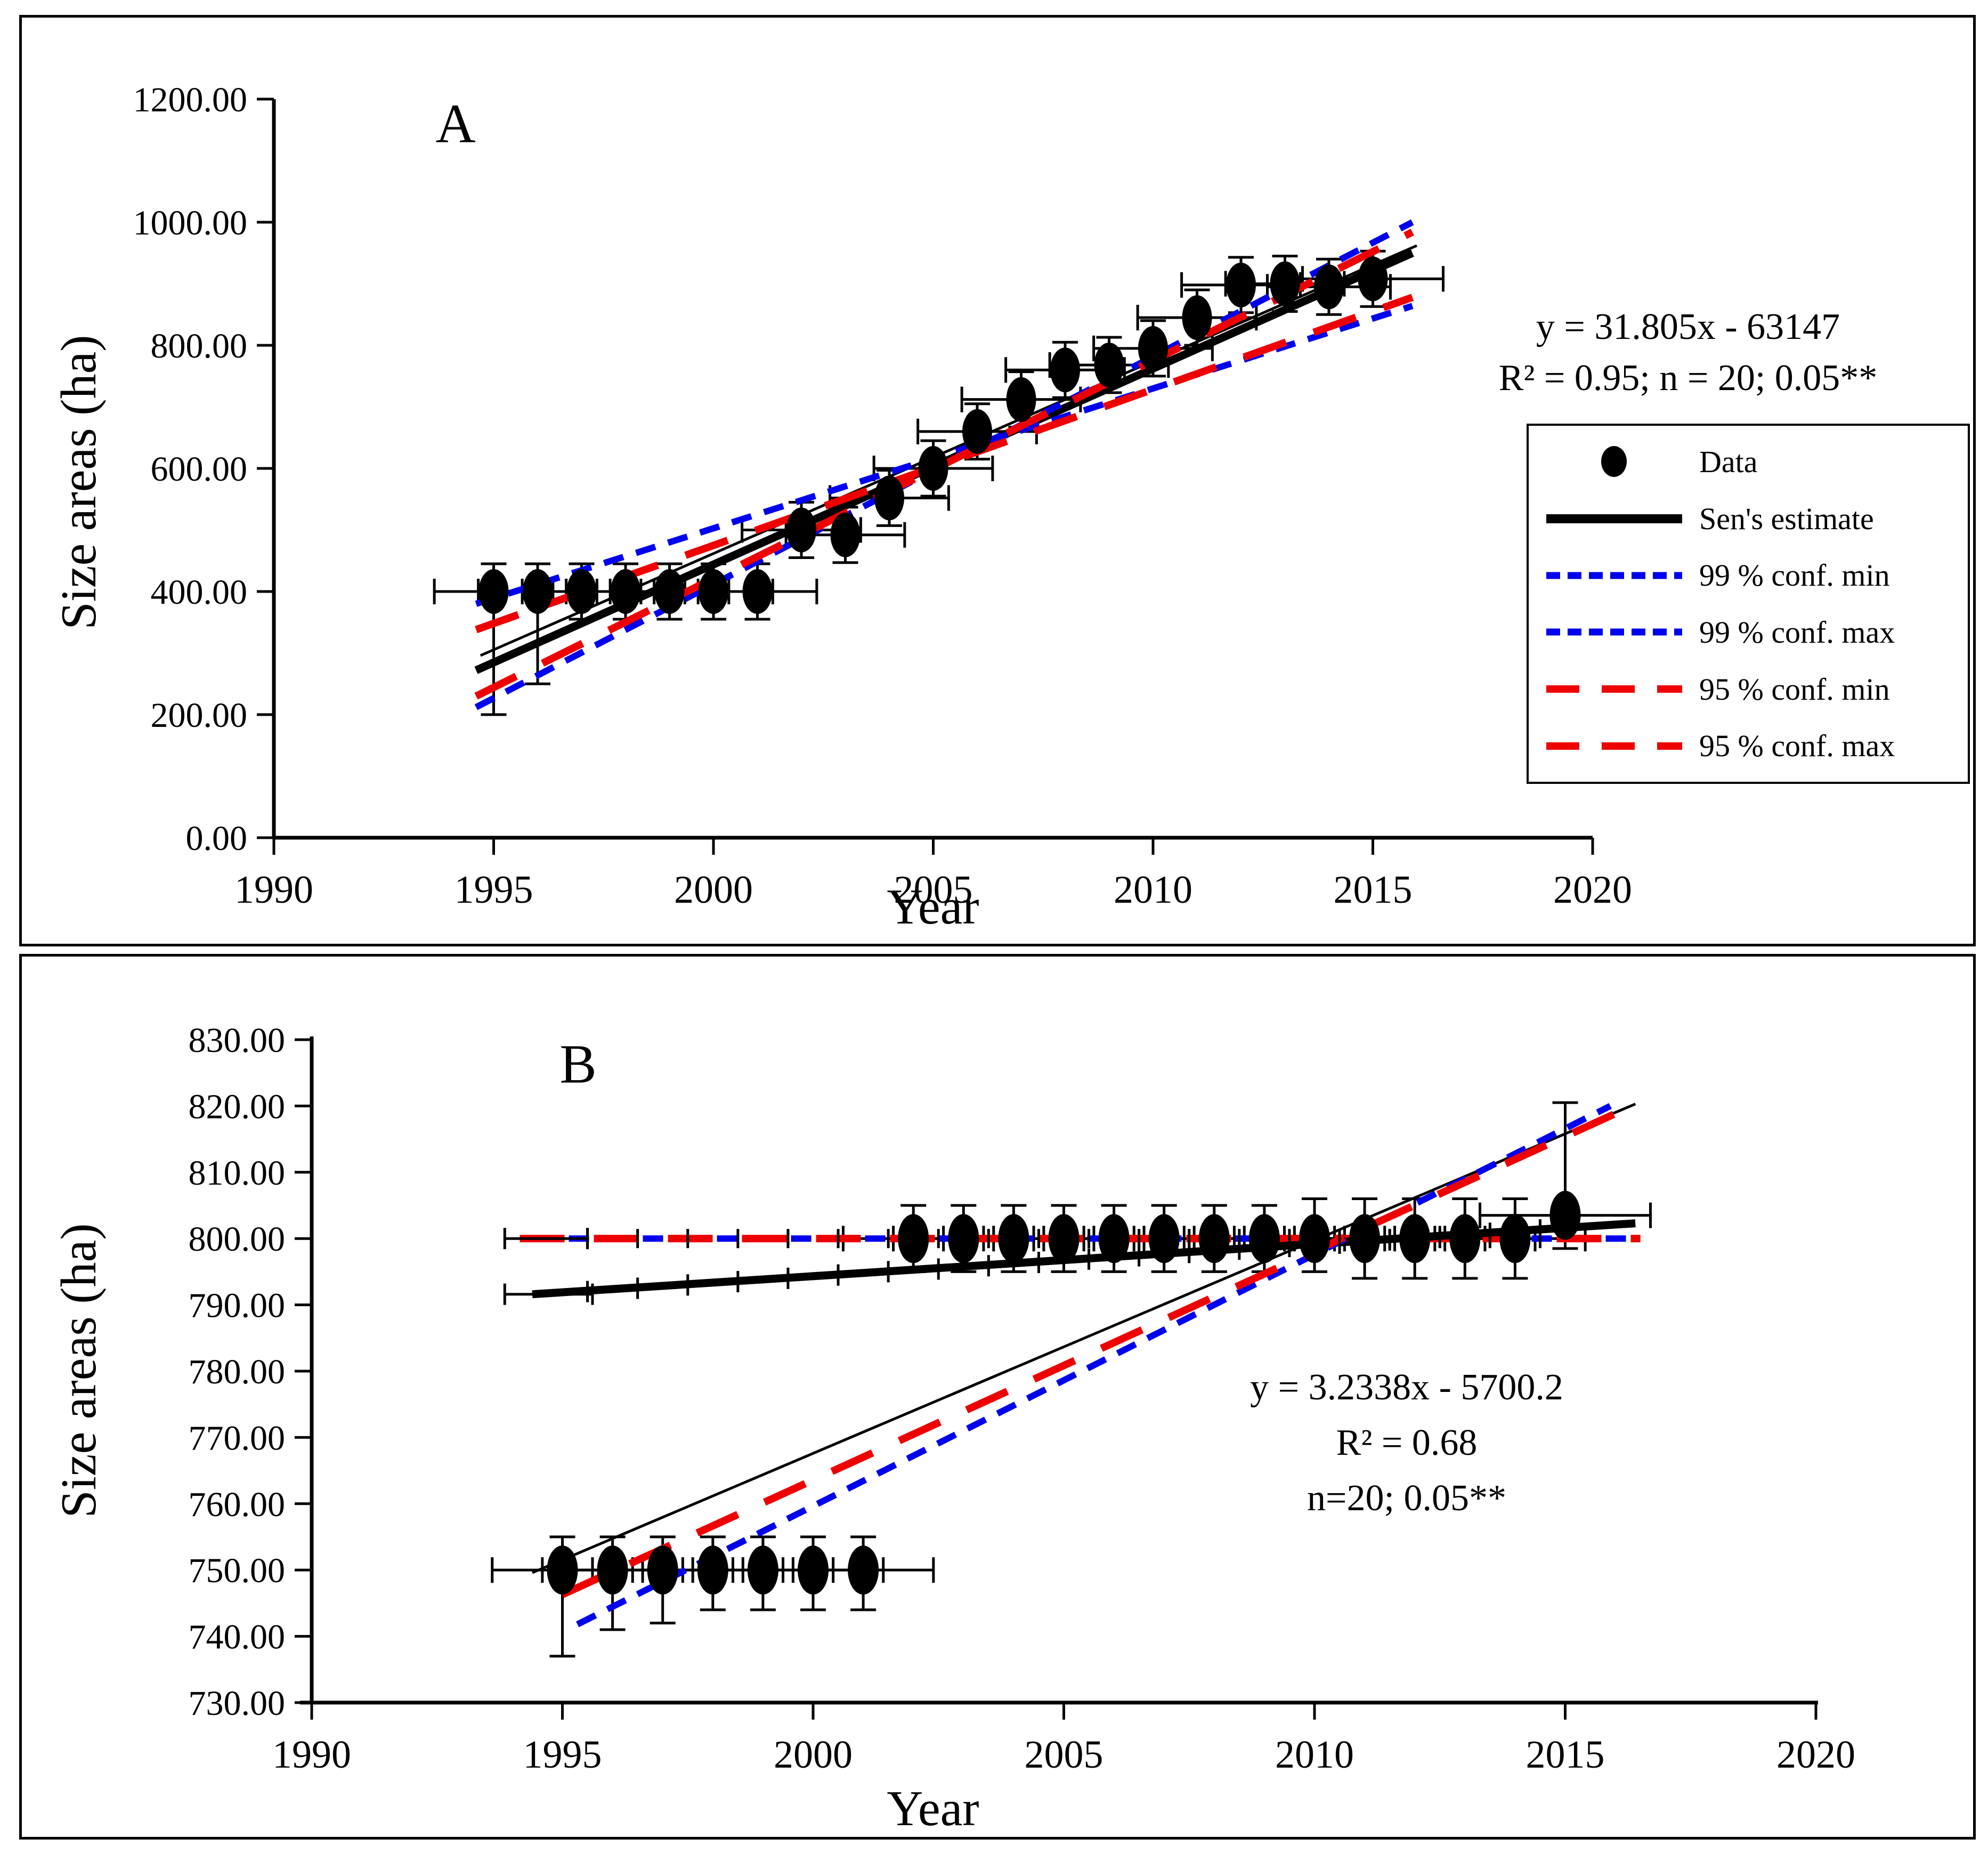 The height and width of the screenshot is (1855, 1988). I want to click on svg-text: 810.00, so click(238, 1173).